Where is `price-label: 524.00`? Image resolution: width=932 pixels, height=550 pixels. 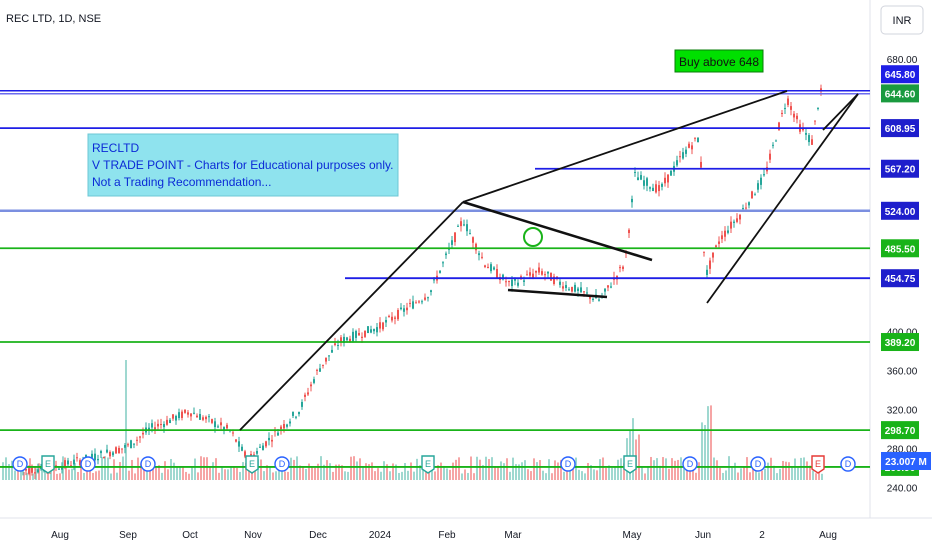 price-label: 524.00 is located at coordinates (900, 212).